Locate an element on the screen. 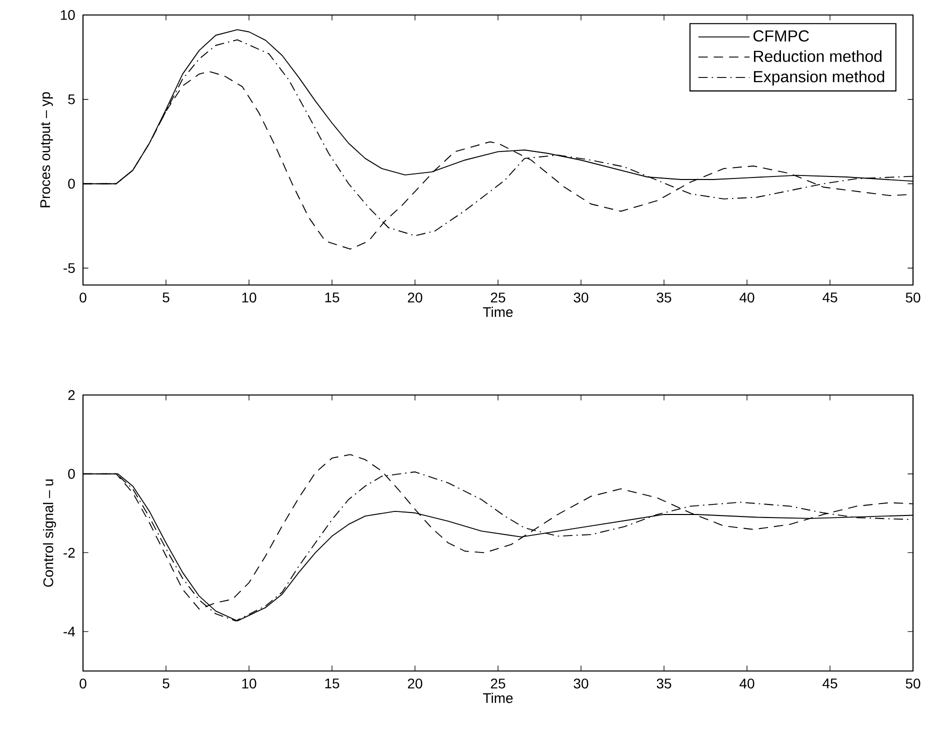 The height and width of the screenshot is (735, 934). y-tick-label: -4 is located at coordinates (69, 631).